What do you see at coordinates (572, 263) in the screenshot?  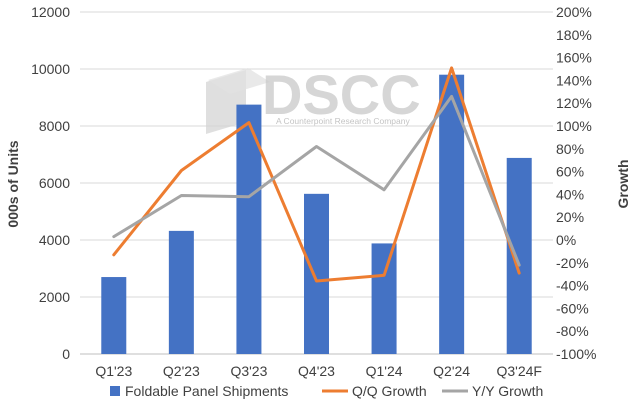 I see `y2-tick-label: -20%` at bounding box center [572, 263].